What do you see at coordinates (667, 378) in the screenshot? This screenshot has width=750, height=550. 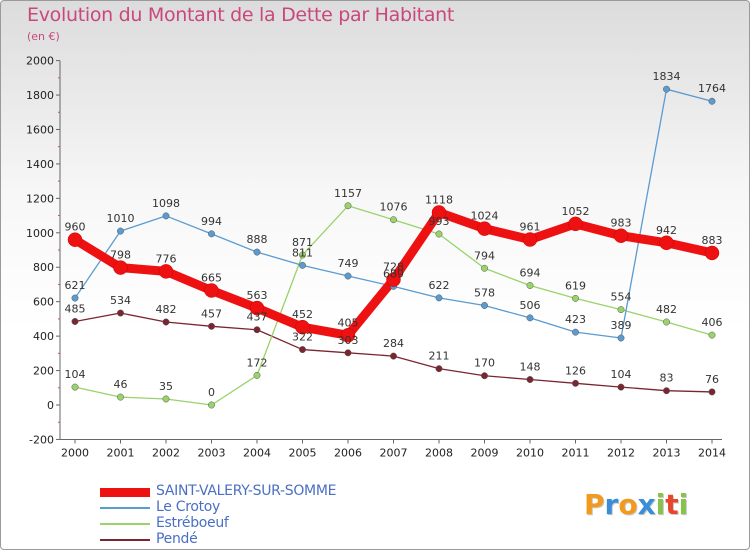 I see `data-label-pende: 83` at bounding box center [667, 378].